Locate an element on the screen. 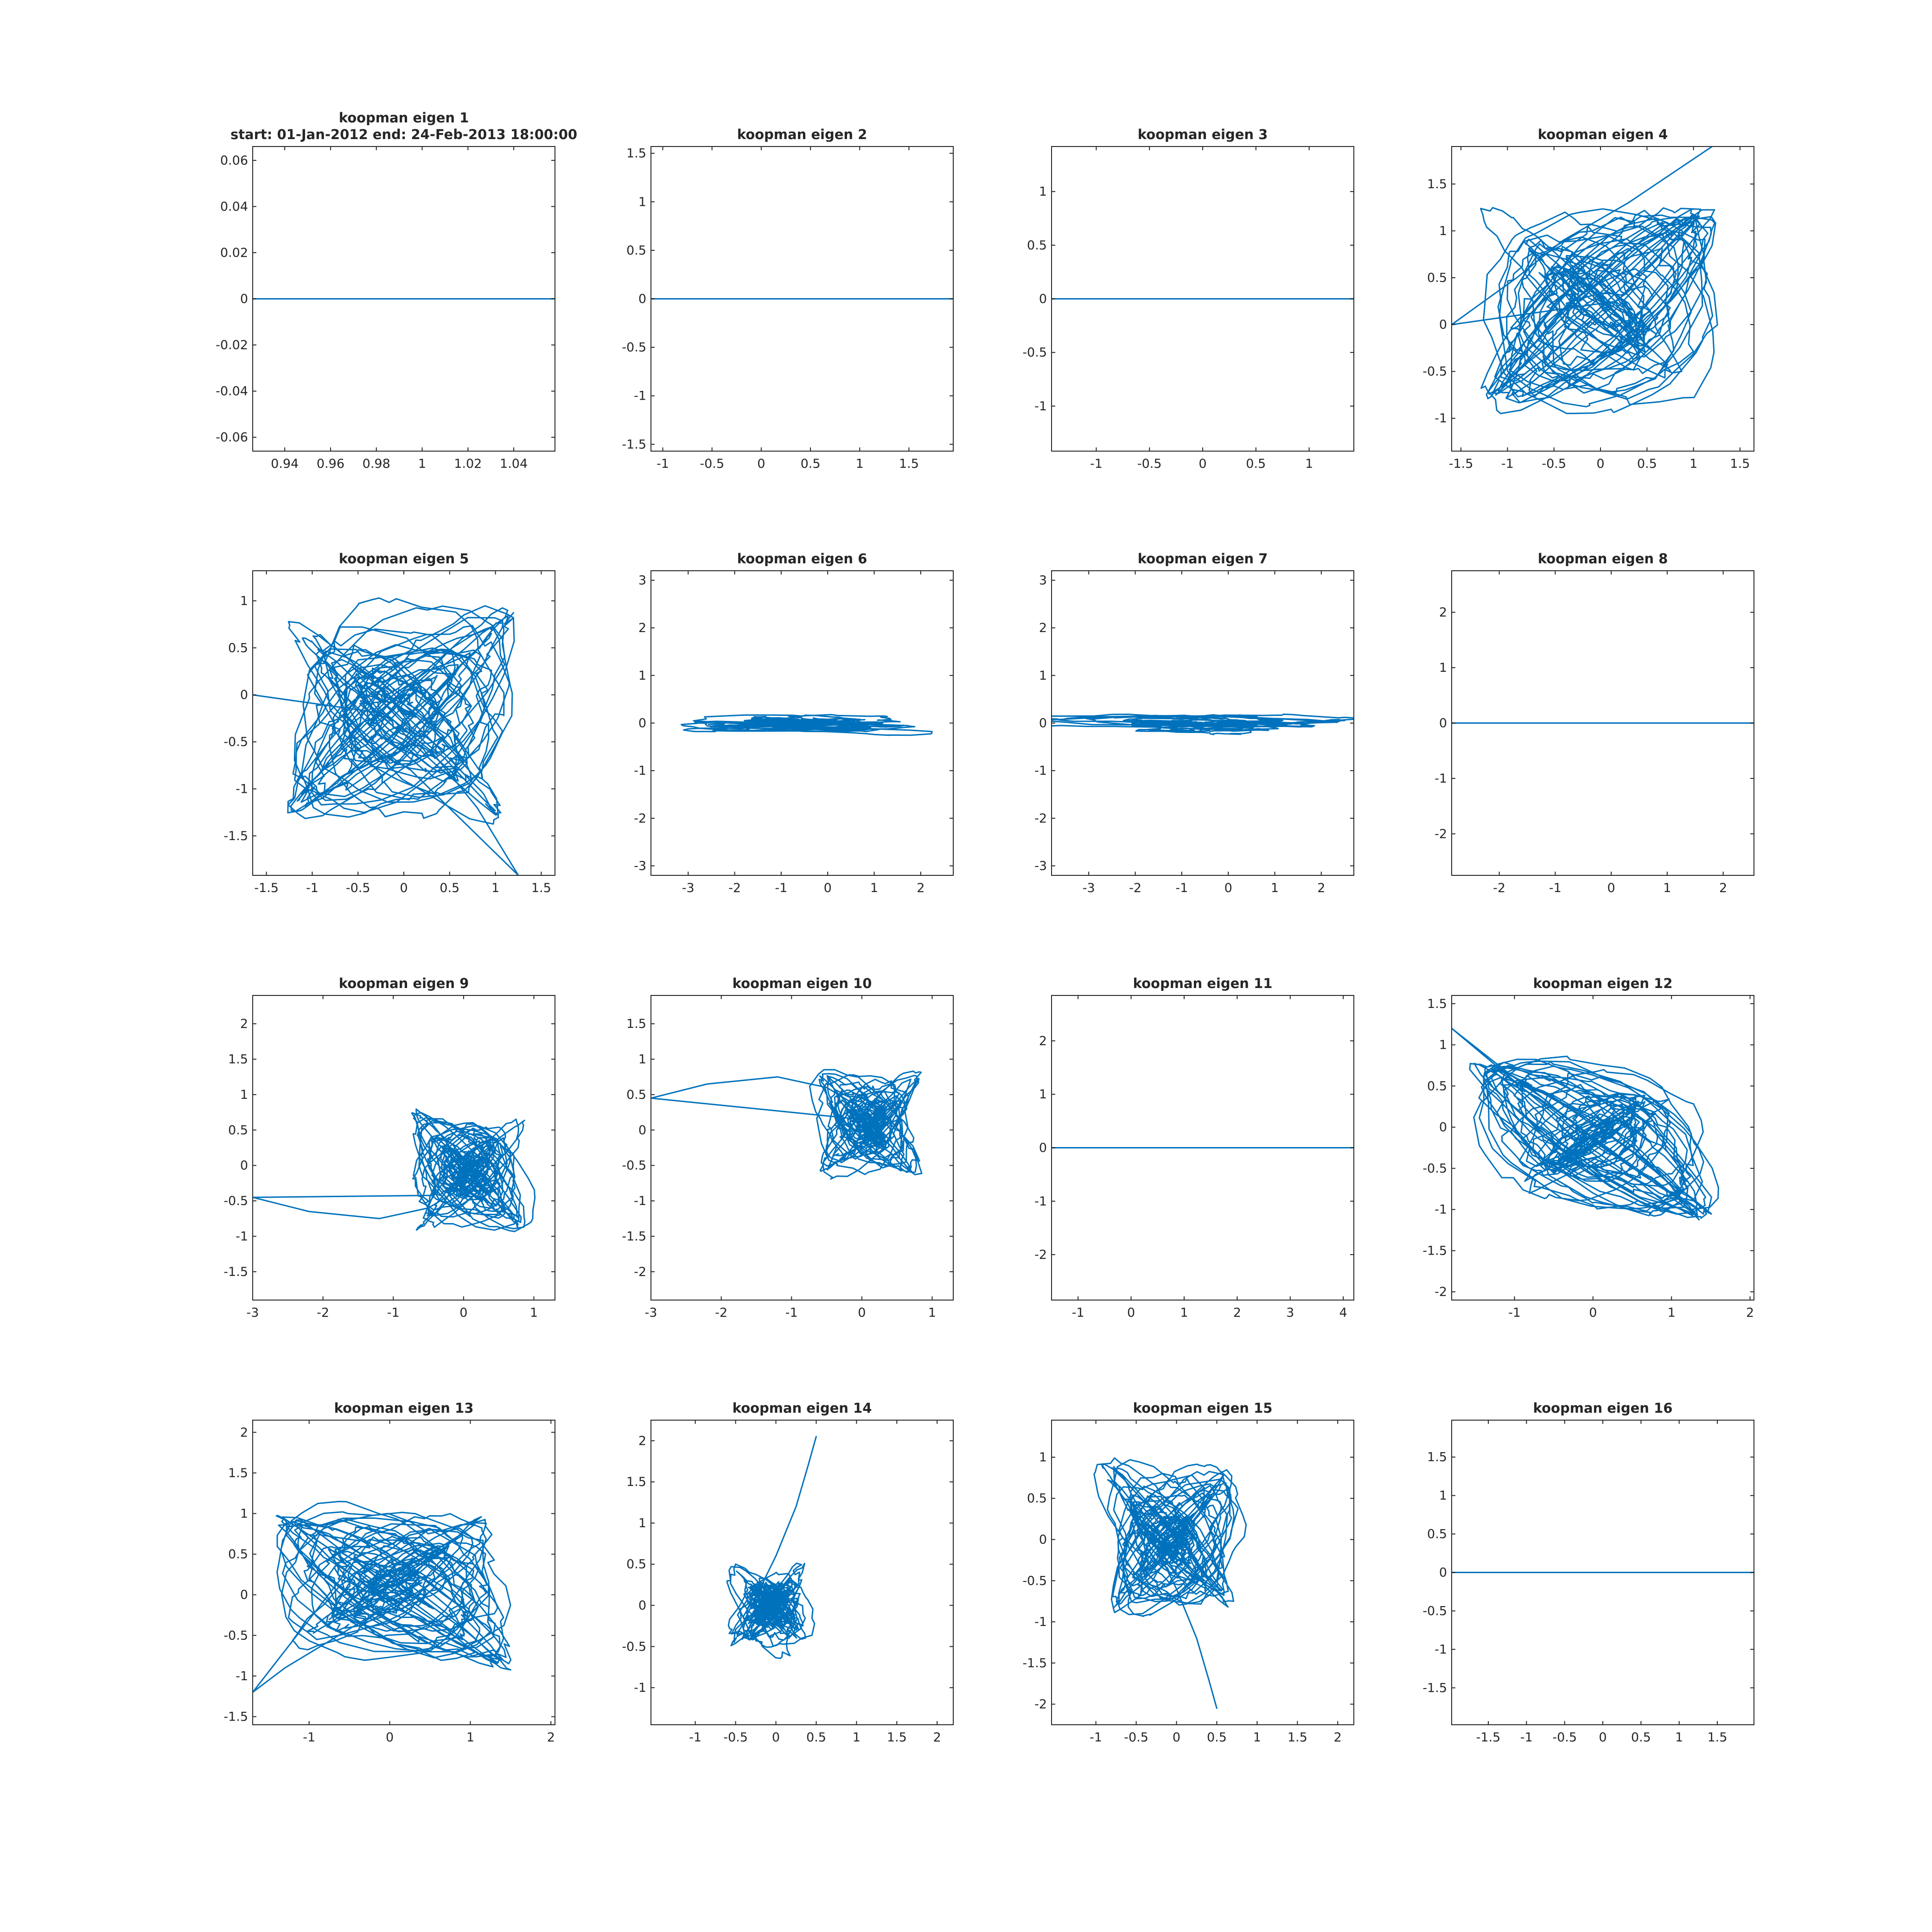  subplot-title: koopman eigen 3 is located at coordinates (1203, 134).